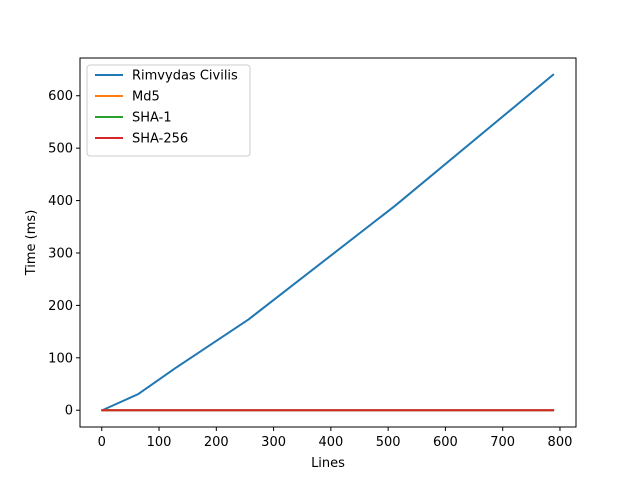 The height and width of the screenshot is (480, 640). Describe the element at coordinates (60, 96) in the screenshot. I see `y-tick-label: 600` at that location.